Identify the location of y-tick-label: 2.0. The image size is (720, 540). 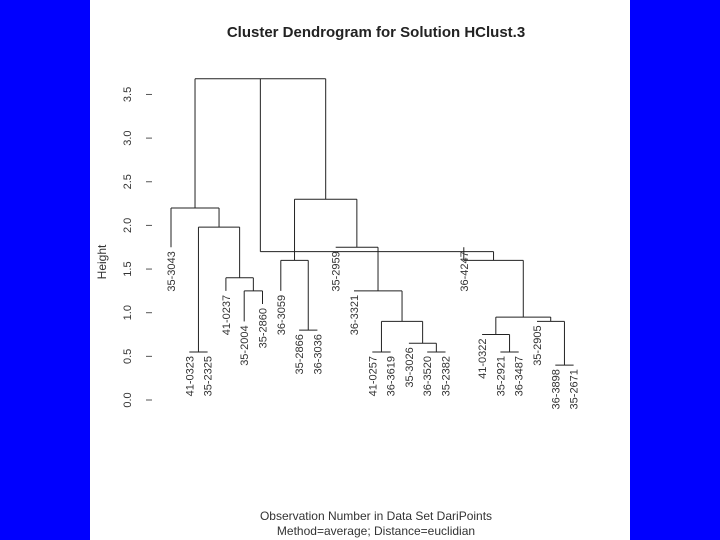
(128, 225).